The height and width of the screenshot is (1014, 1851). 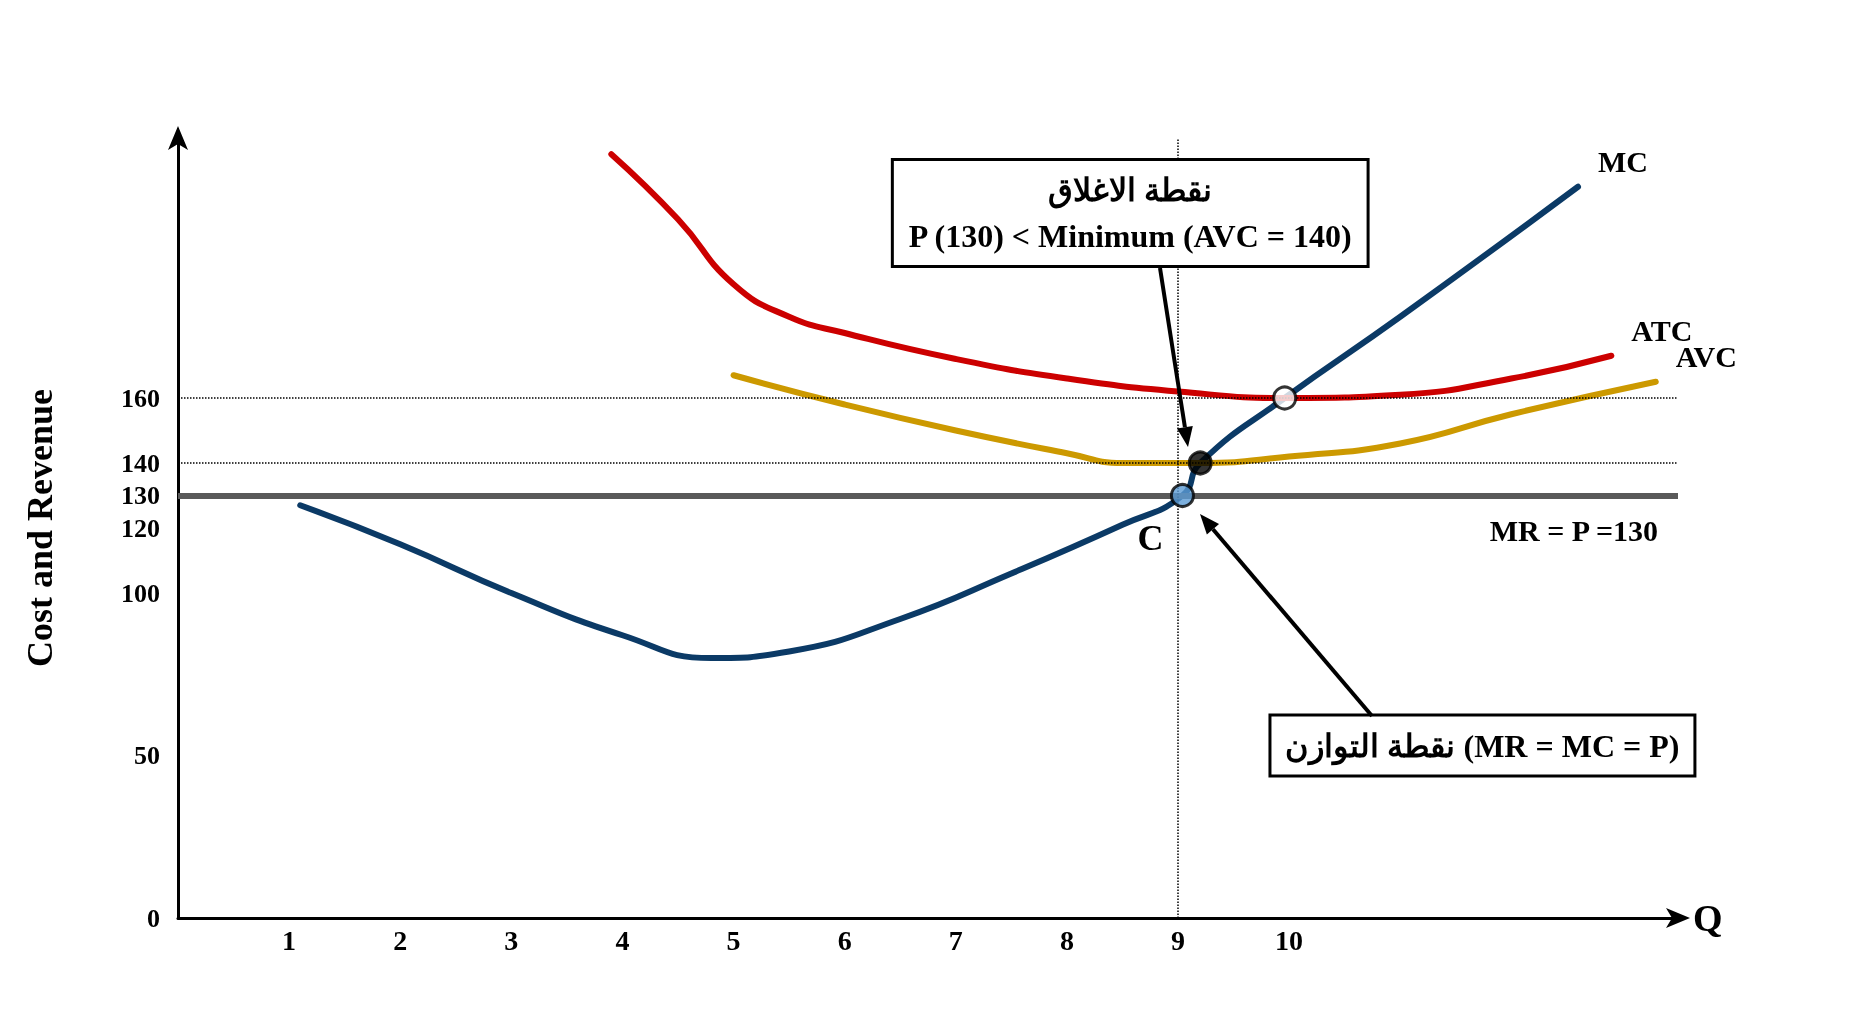 I want to click on x-axis-title: Q, so click(x=1708, y=918).